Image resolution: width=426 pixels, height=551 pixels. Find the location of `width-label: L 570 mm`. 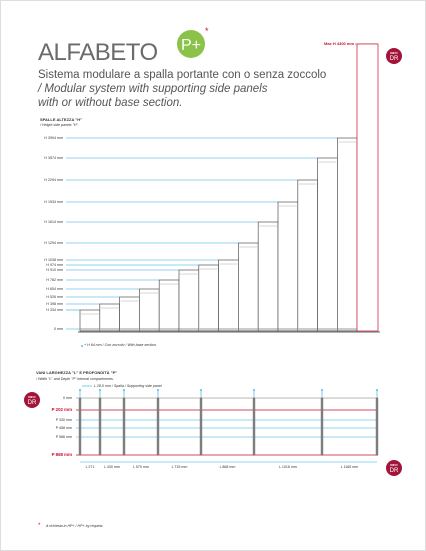

width-label: L 570 mm is located at coordinates (141, 467).